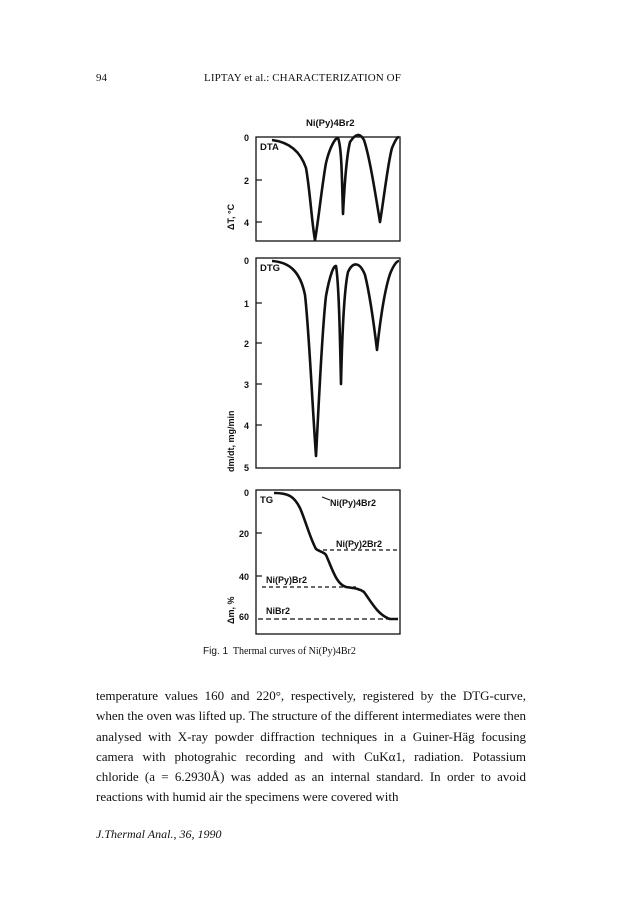 This screenshot has width=624, height=903. Describe the element at coordinates (244, 577) in the screenshot. I see `tg-tick-40: 40` at that location.